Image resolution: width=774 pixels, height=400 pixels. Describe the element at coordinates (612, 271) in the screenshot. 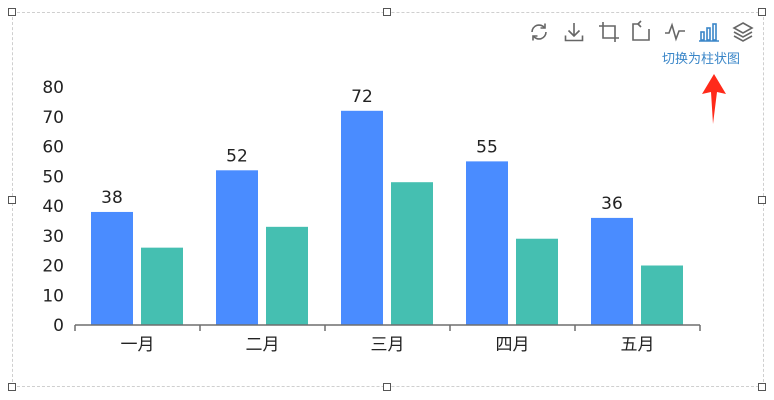

I see `bar-series1-五月` at that location.